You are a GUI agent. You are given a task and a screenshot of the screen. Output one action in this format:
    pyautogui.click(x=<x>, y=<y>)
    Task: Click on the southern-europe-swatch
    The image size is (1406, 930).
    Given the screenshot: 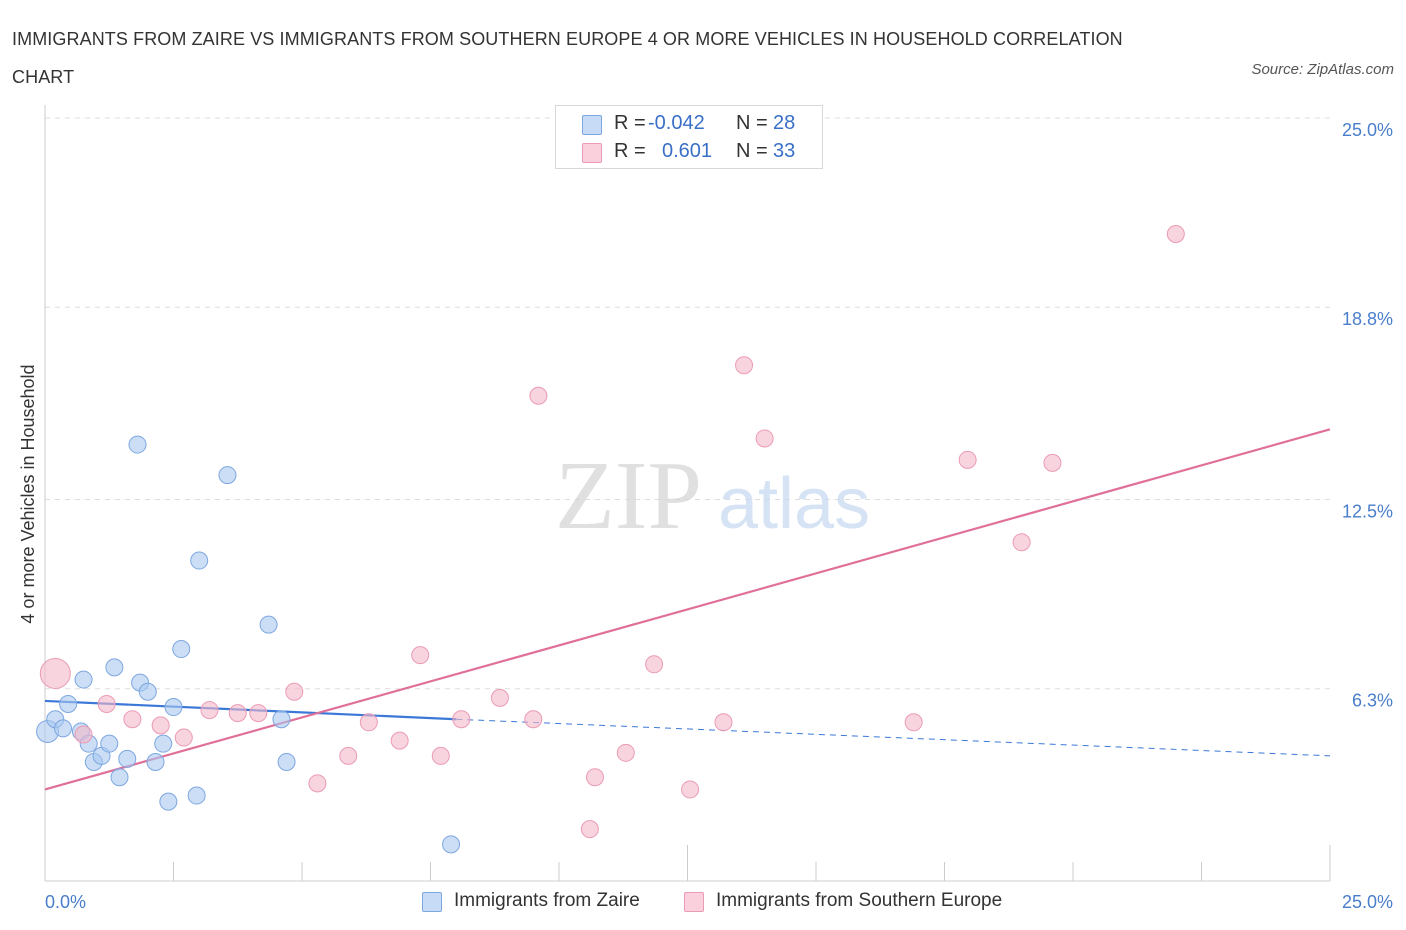 What is the action you would take?
    pyautogui.click(x=592, y=153)
    